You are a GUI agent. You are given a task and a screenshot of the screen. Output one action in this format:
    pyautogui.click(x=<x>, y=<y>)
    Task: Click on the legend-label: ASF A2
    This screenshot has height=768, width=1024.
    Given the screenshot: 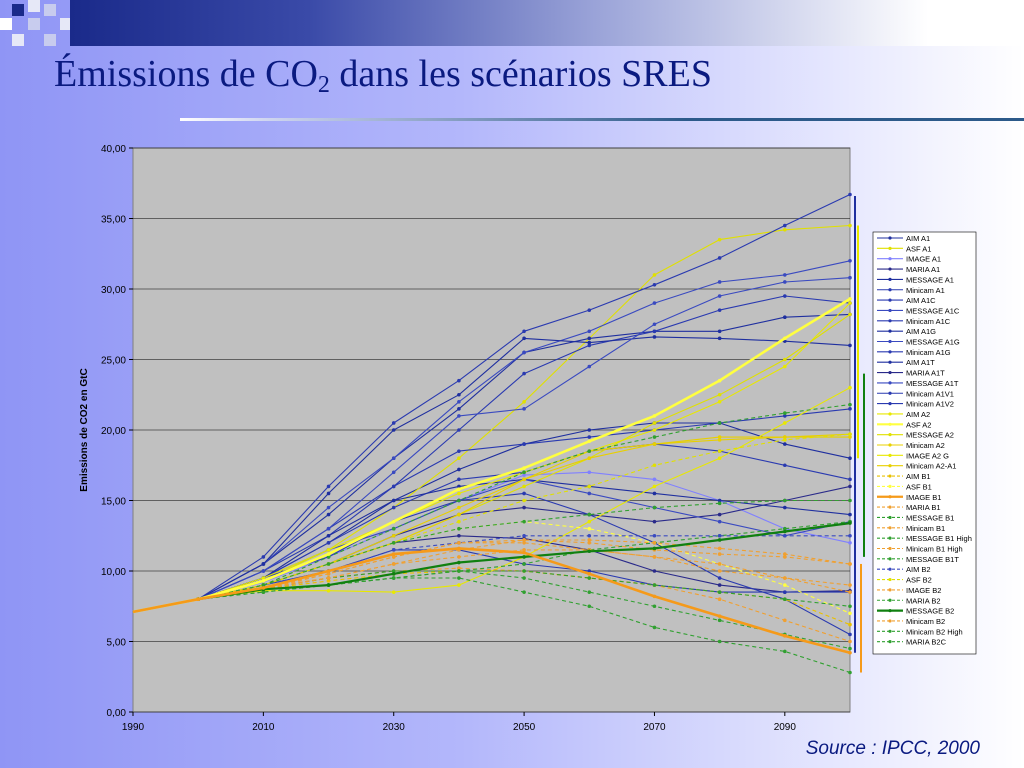 What is the action you would take?
    pyautogui.click(x=918, y=424)
    